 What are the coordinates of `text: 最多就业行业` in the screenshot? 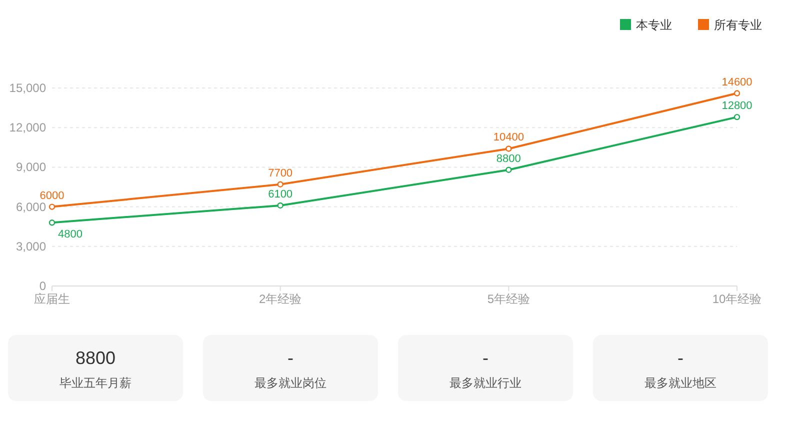 It's located at (486, 383).